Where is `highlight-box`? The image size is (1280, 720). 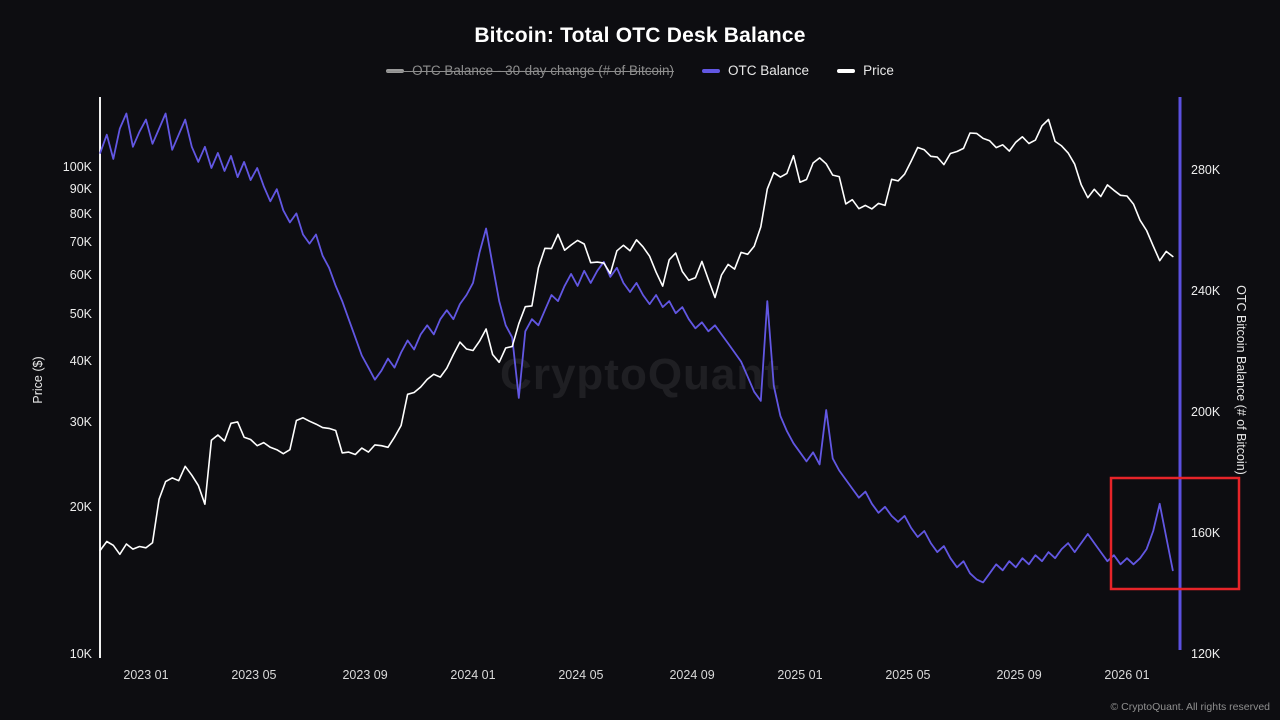
highlight-box is located at coordinates (1175, 533).